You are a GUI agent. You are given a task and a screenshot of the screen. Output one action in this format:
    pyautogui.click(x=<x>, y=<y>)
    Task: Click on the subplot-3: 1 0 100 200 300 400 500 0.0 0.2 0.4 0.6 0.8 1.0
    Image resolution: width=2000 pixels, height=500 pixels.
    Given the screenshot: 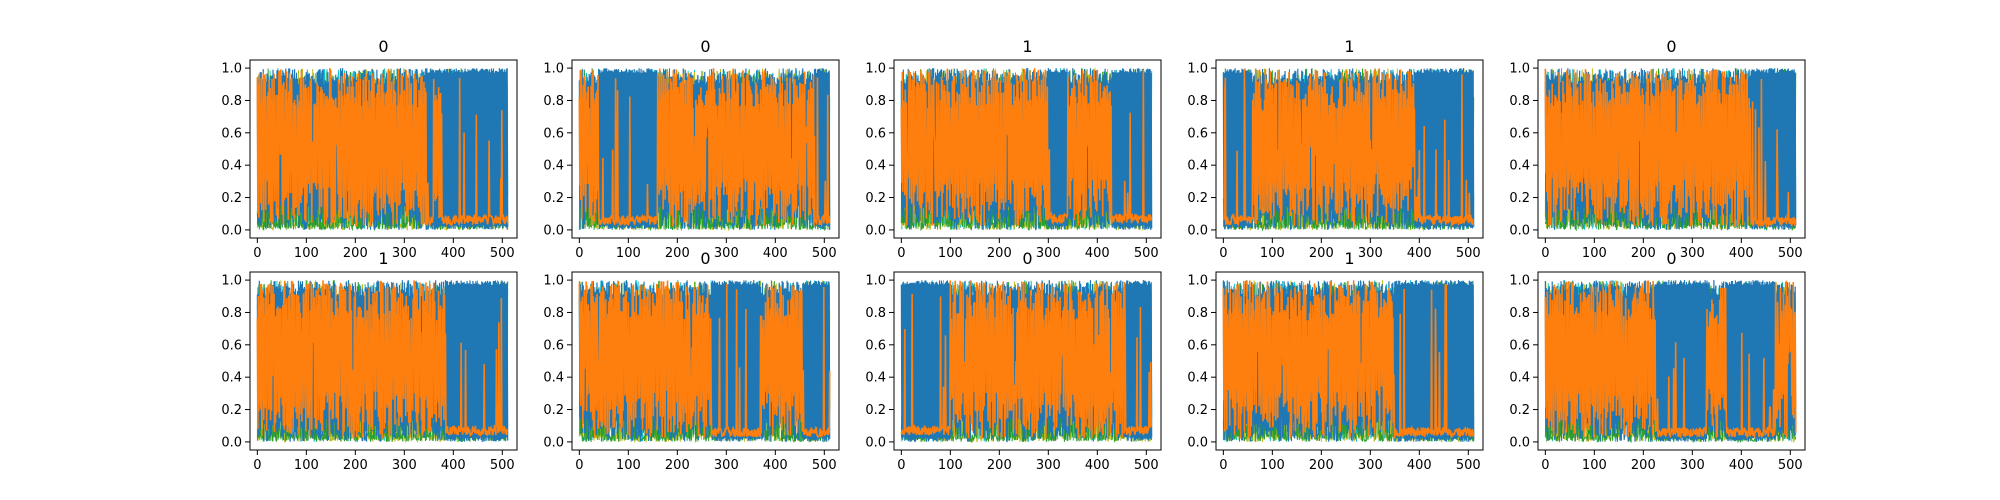 What is the action you would take?
    pyautogui.click(x=1335, y=149)
    